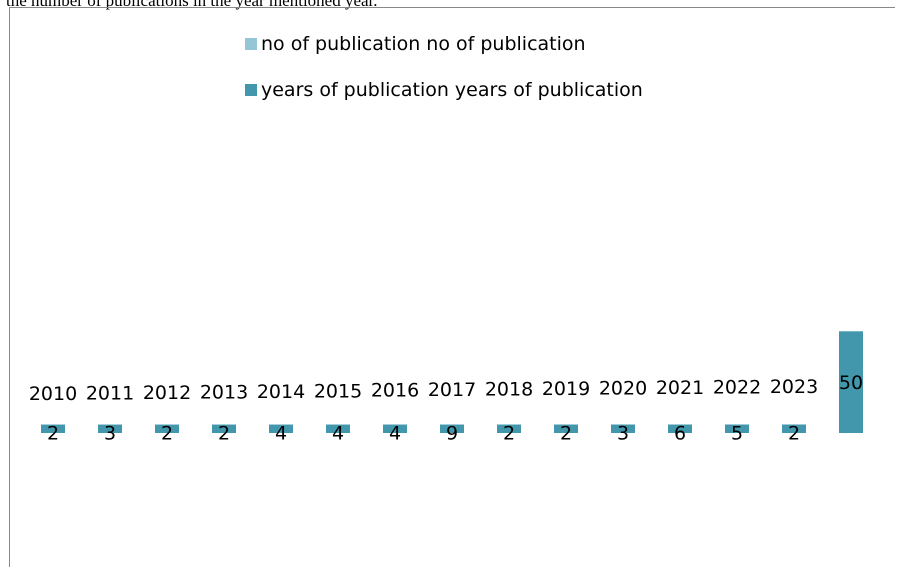  What do you see at coordinates (395, 391) in the screenshot?
I see `data-label-year-6: 2016` at bounding box center [395, 391].